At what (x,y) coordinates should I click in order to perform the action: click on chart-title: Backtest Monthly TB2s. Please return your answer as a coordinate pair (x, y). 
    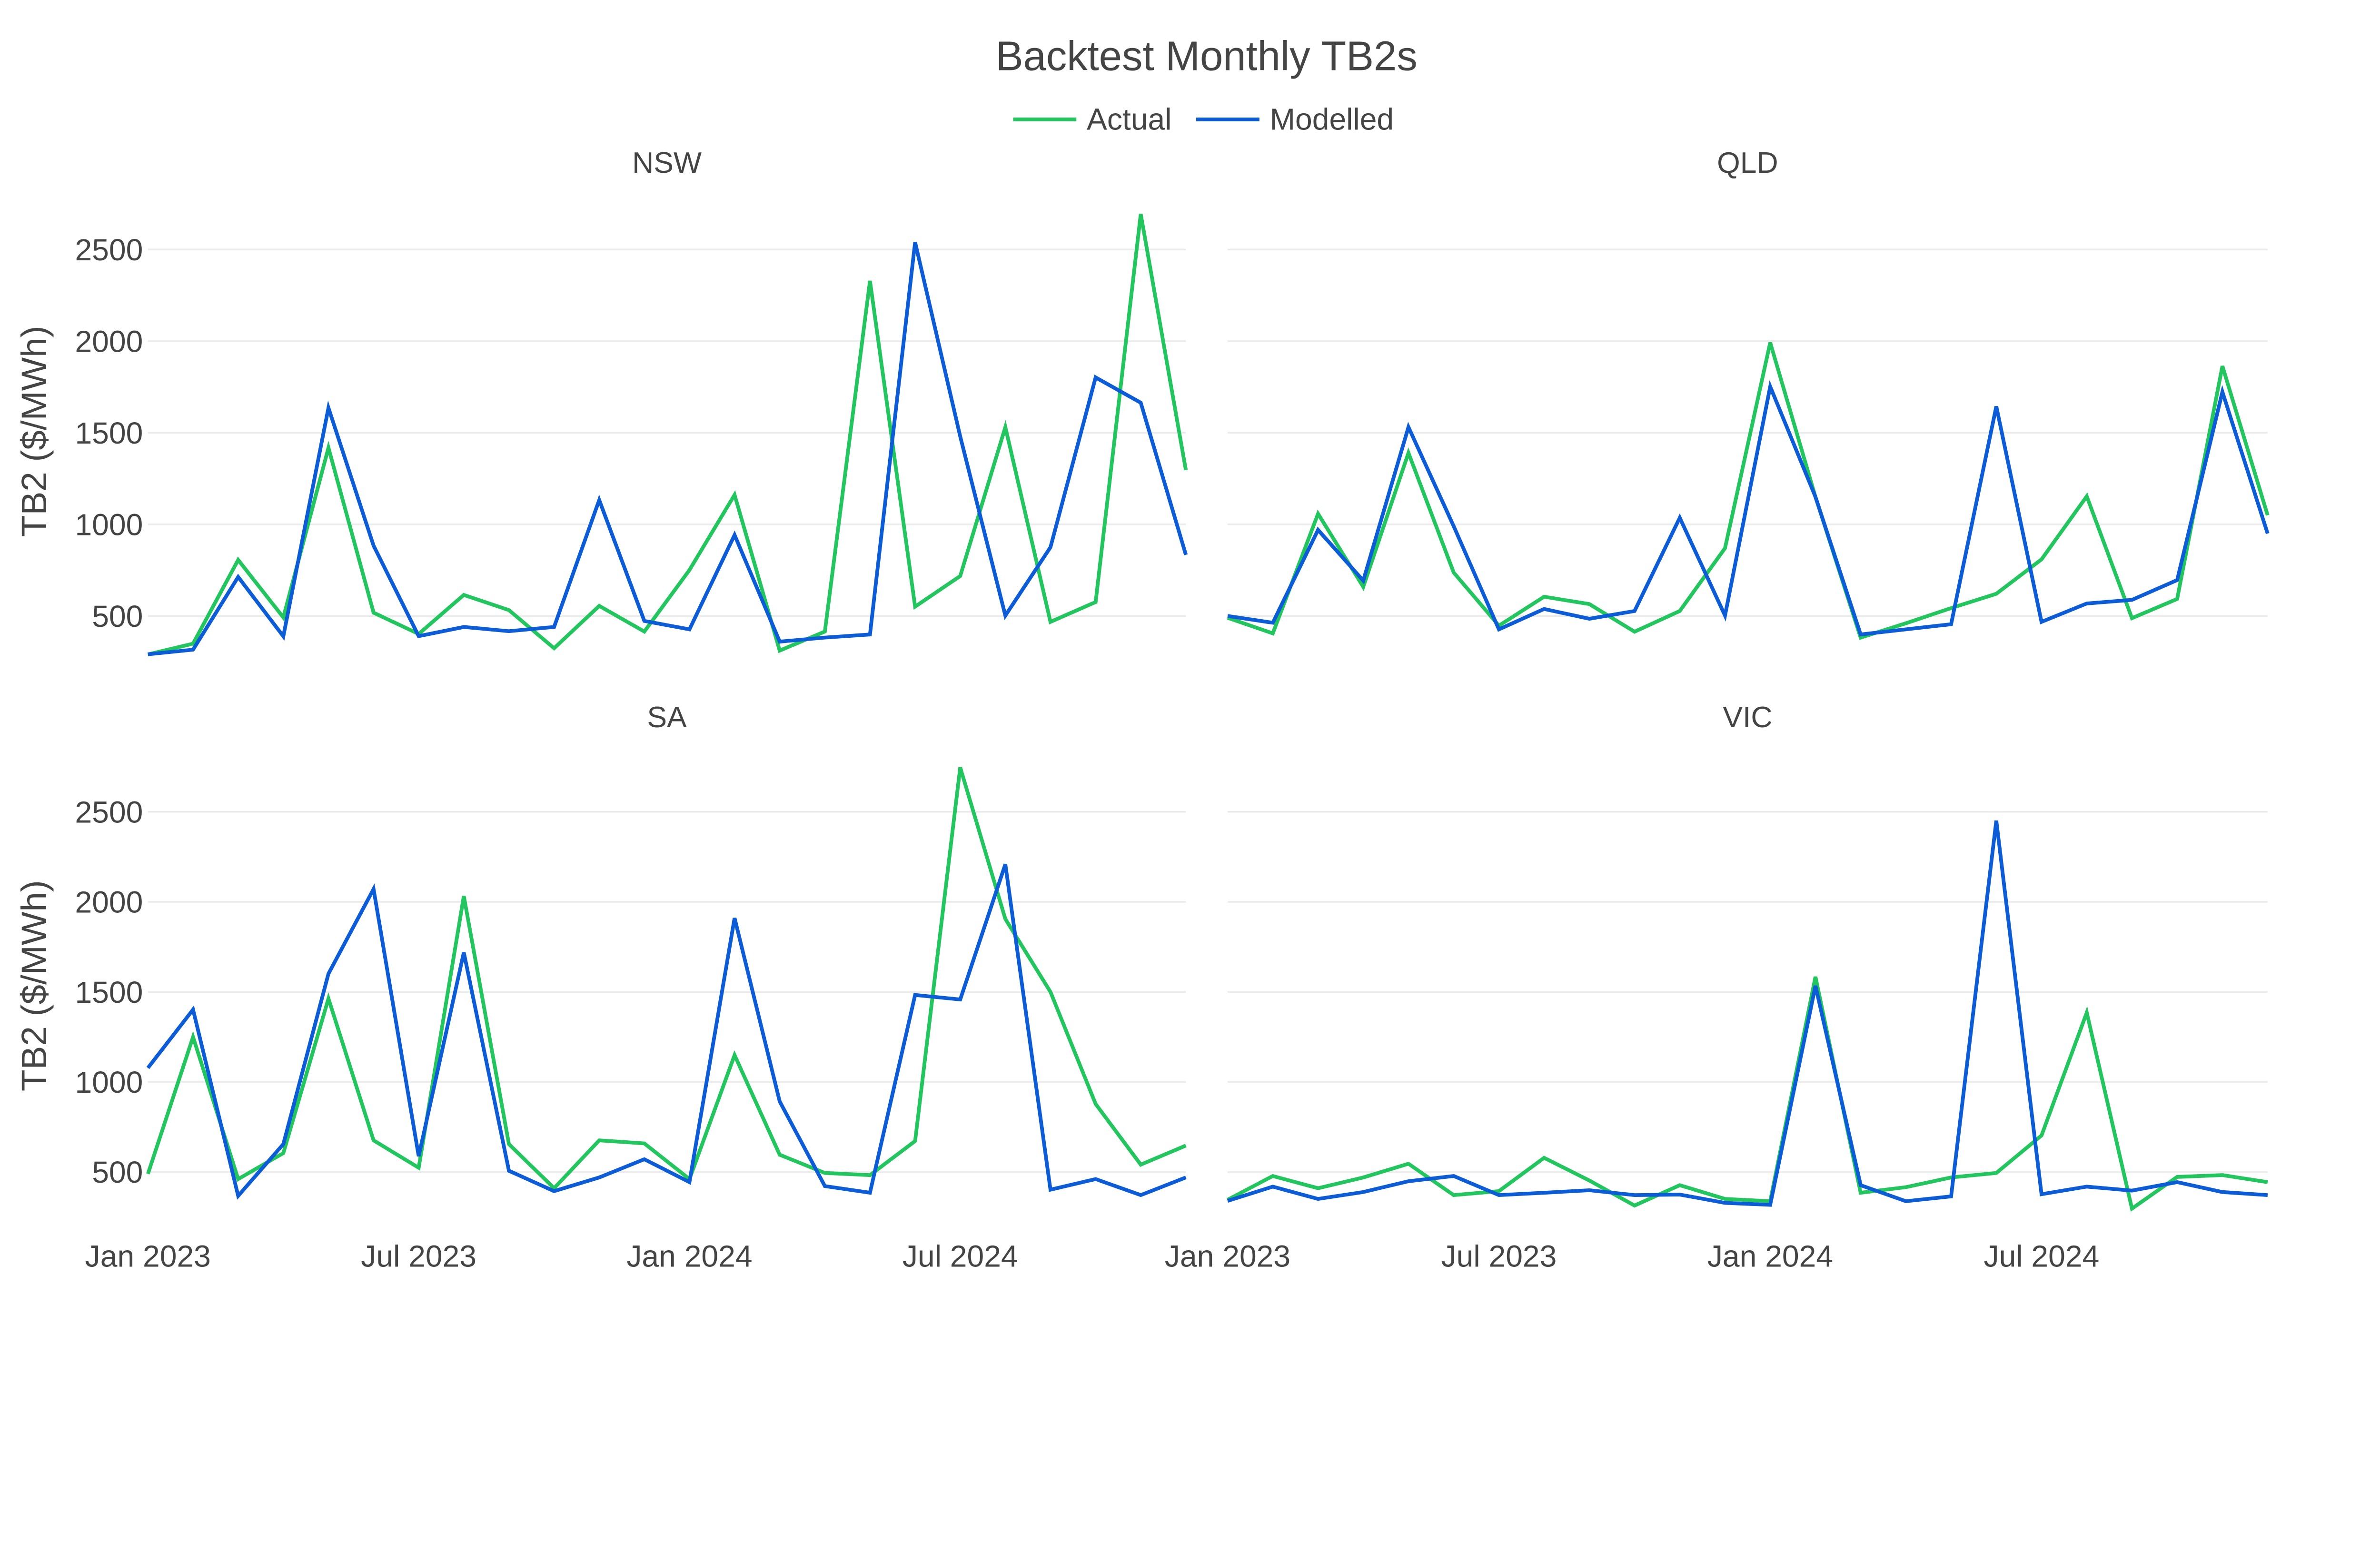
    Looking at the image, I should click on (1207, 56).